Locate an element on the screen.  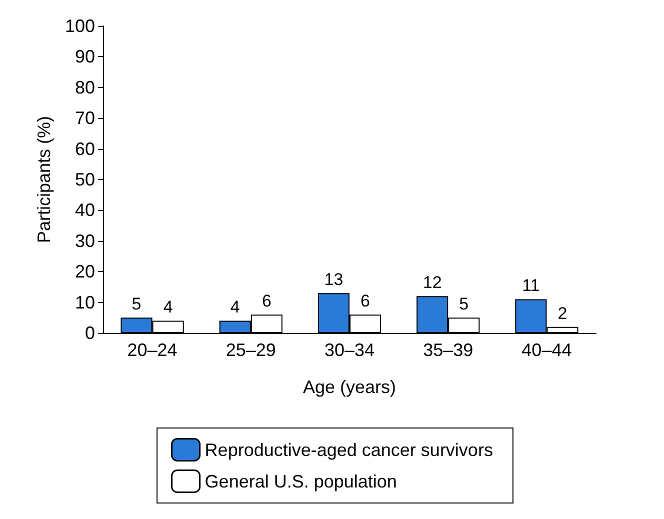
y-tick-label: 0 is located at coordinates (89, 333).